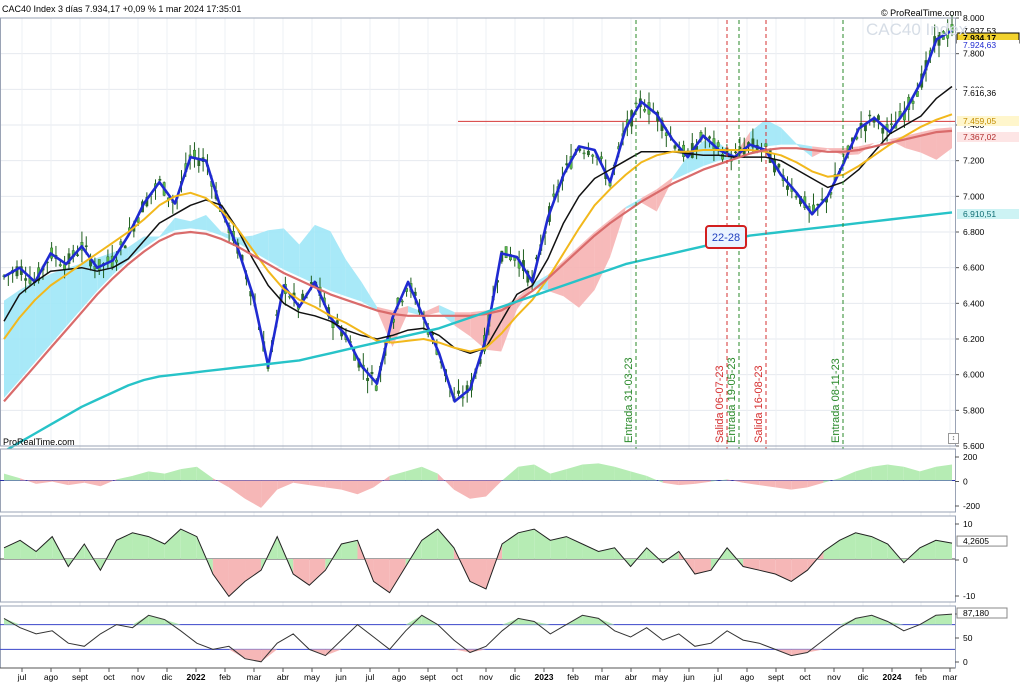 This screenshot has width=1024, height=683. I want to click on osc3-value: 87,180, so click(976, 613).